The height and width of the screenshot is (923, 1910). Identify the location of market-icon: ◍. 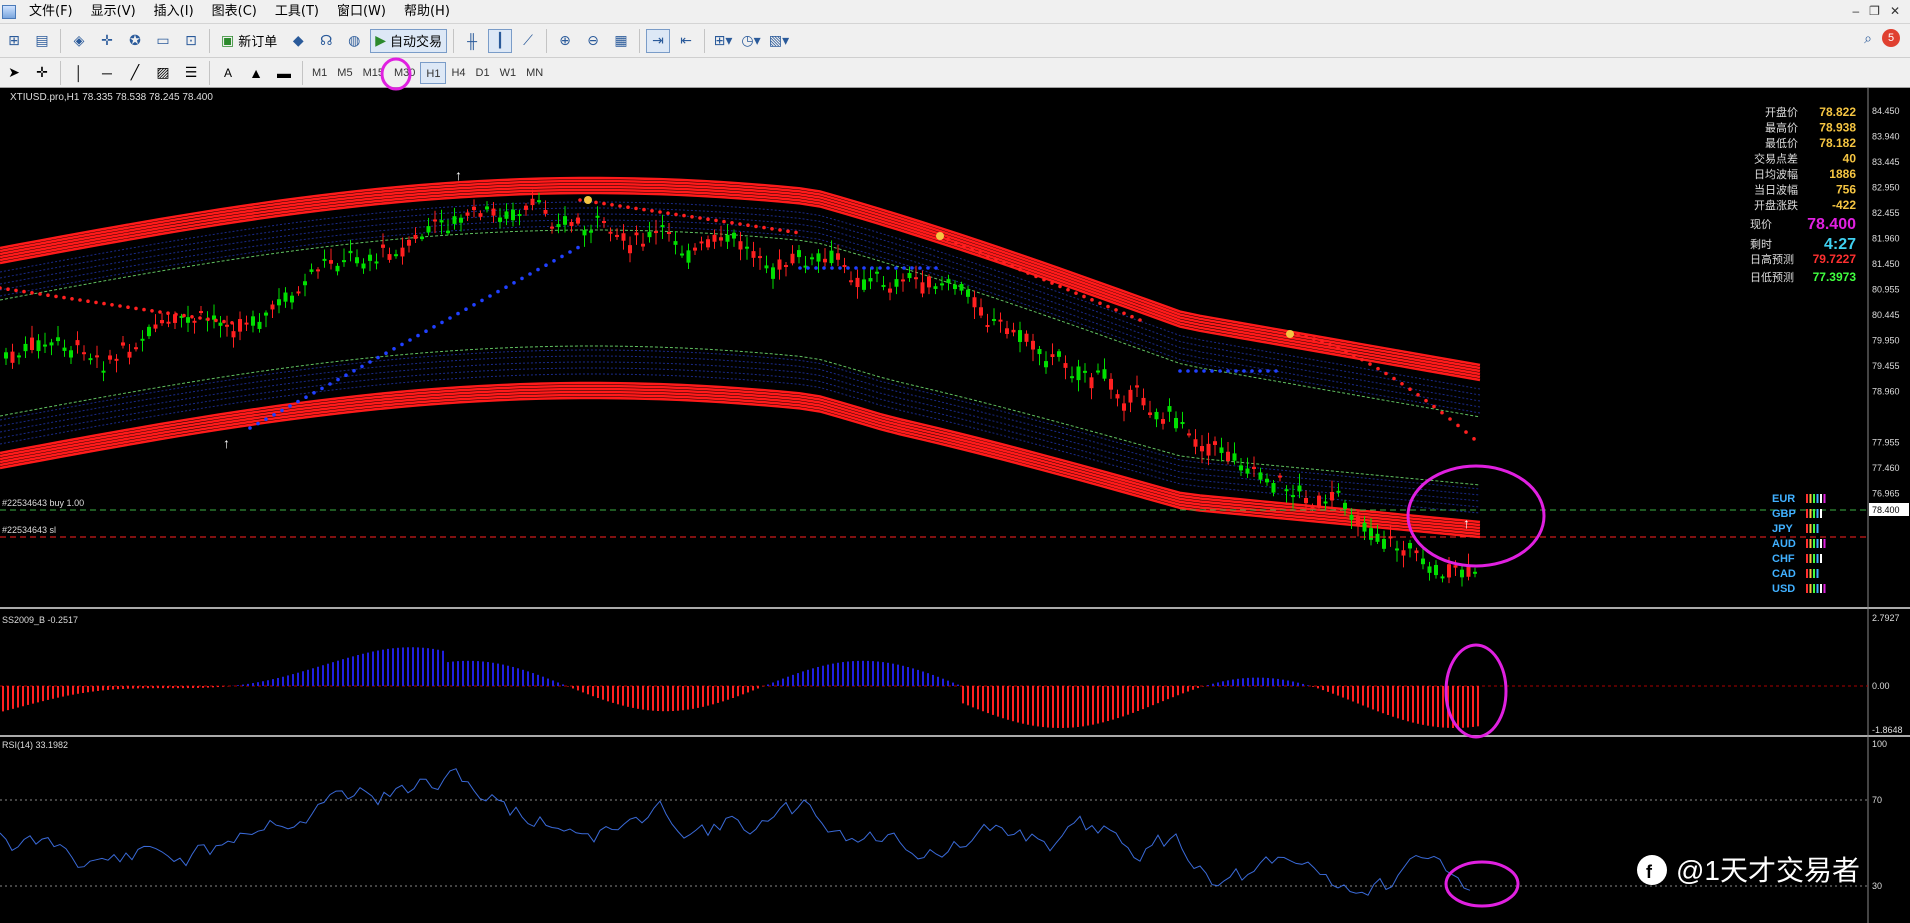
(354, 40).